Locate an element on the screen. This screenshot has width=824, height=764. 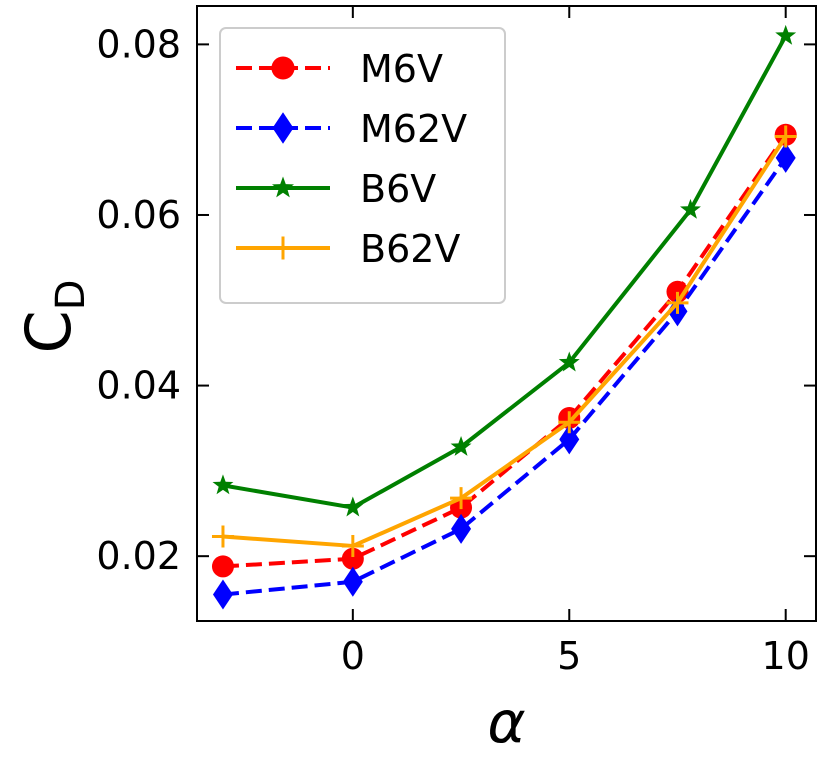
legend-box is located at coordinates (362, 165).